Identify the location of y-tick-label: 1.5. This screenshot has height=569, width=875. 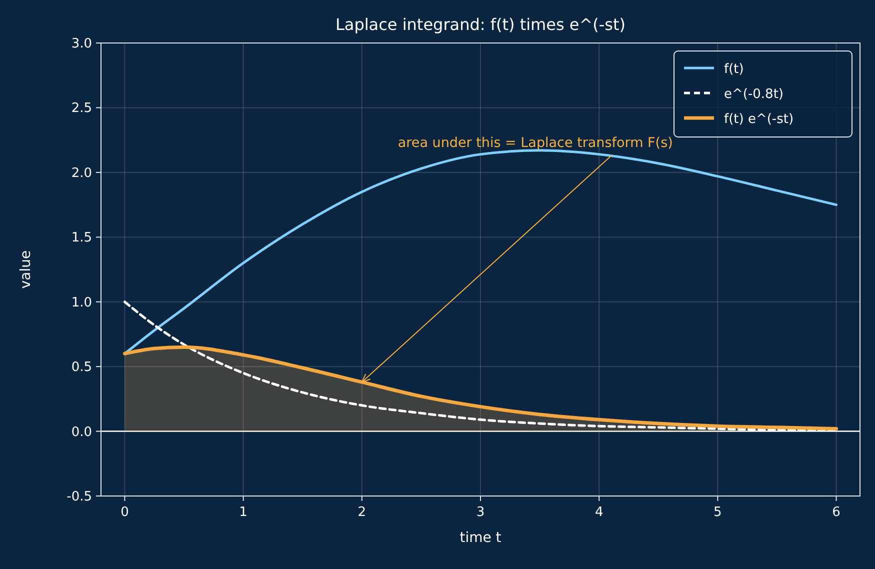
(81, 238).